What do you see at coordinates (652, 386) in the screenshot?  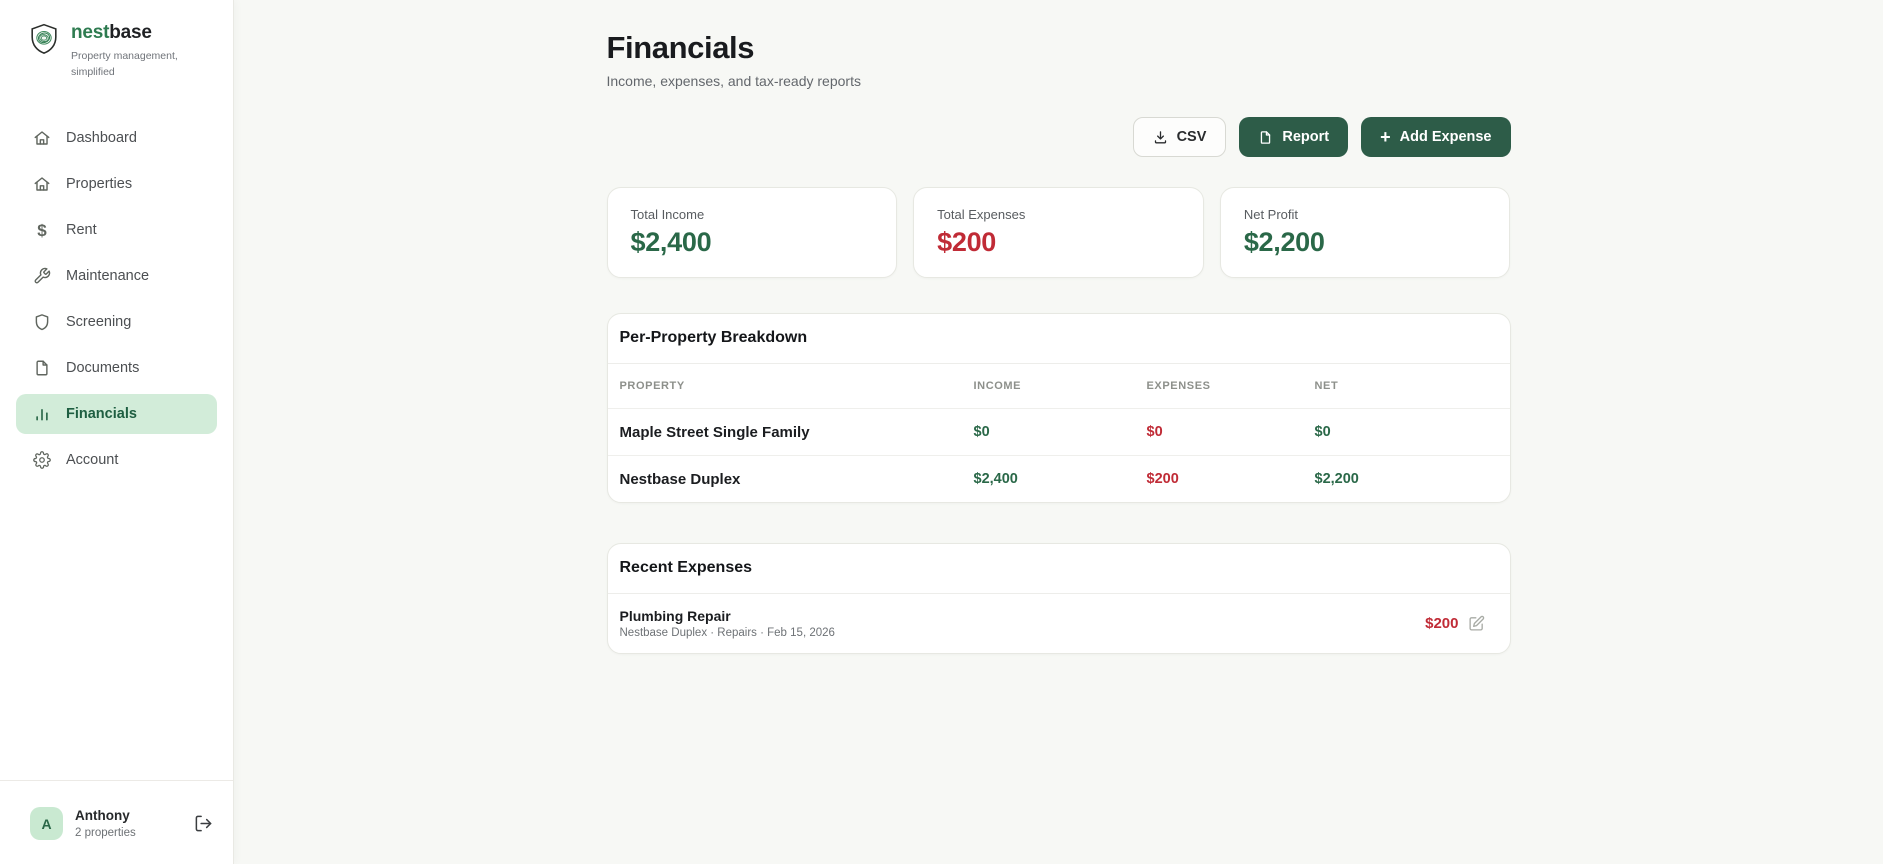 I see `column-header-property: Property` at bounding box center [652, 386].